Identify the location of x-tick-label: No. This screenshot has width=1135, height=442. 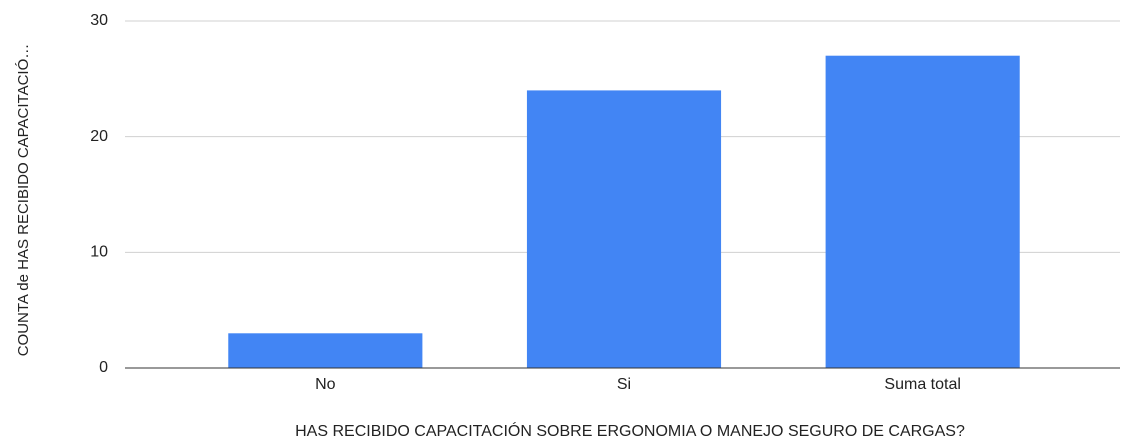
(325, 384).